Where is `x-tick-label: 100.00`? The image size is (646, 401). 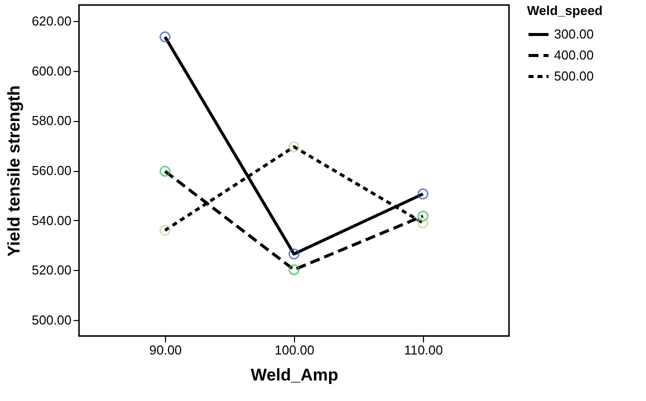 x-tick-label: 100.00 is located at coordinates (294, 350).